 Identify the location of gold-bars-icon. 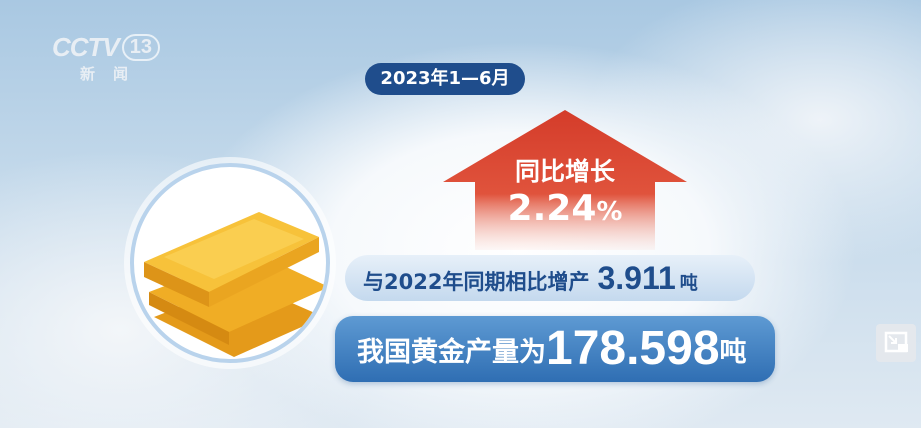
(235, 284).